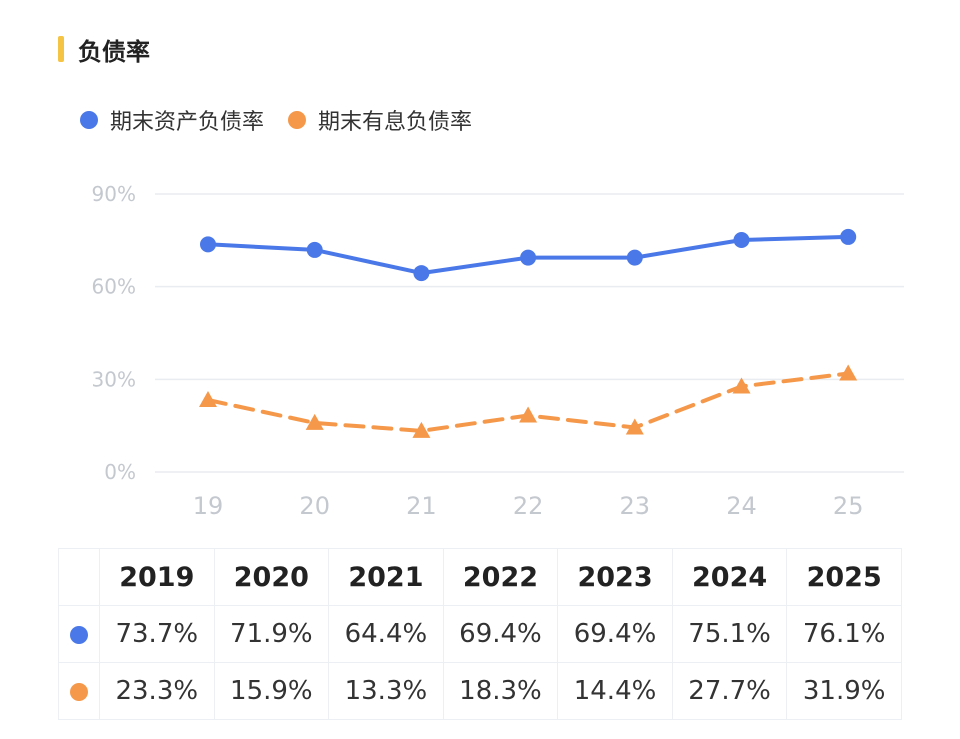 The height and width of the screenshot is (739, 960). I want to click on row-marker-asset, so click(79, 634).